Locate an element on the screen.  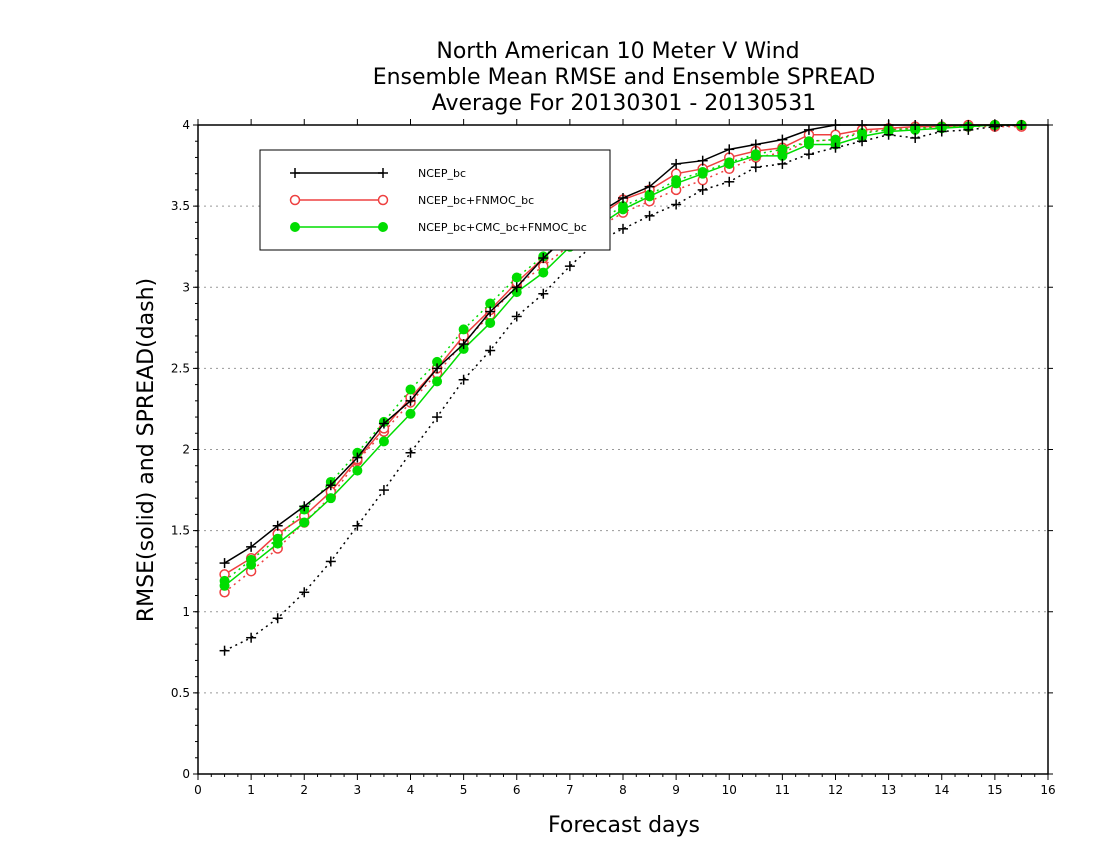
y-tick-label: 4 is located at coordinates (186, 125).